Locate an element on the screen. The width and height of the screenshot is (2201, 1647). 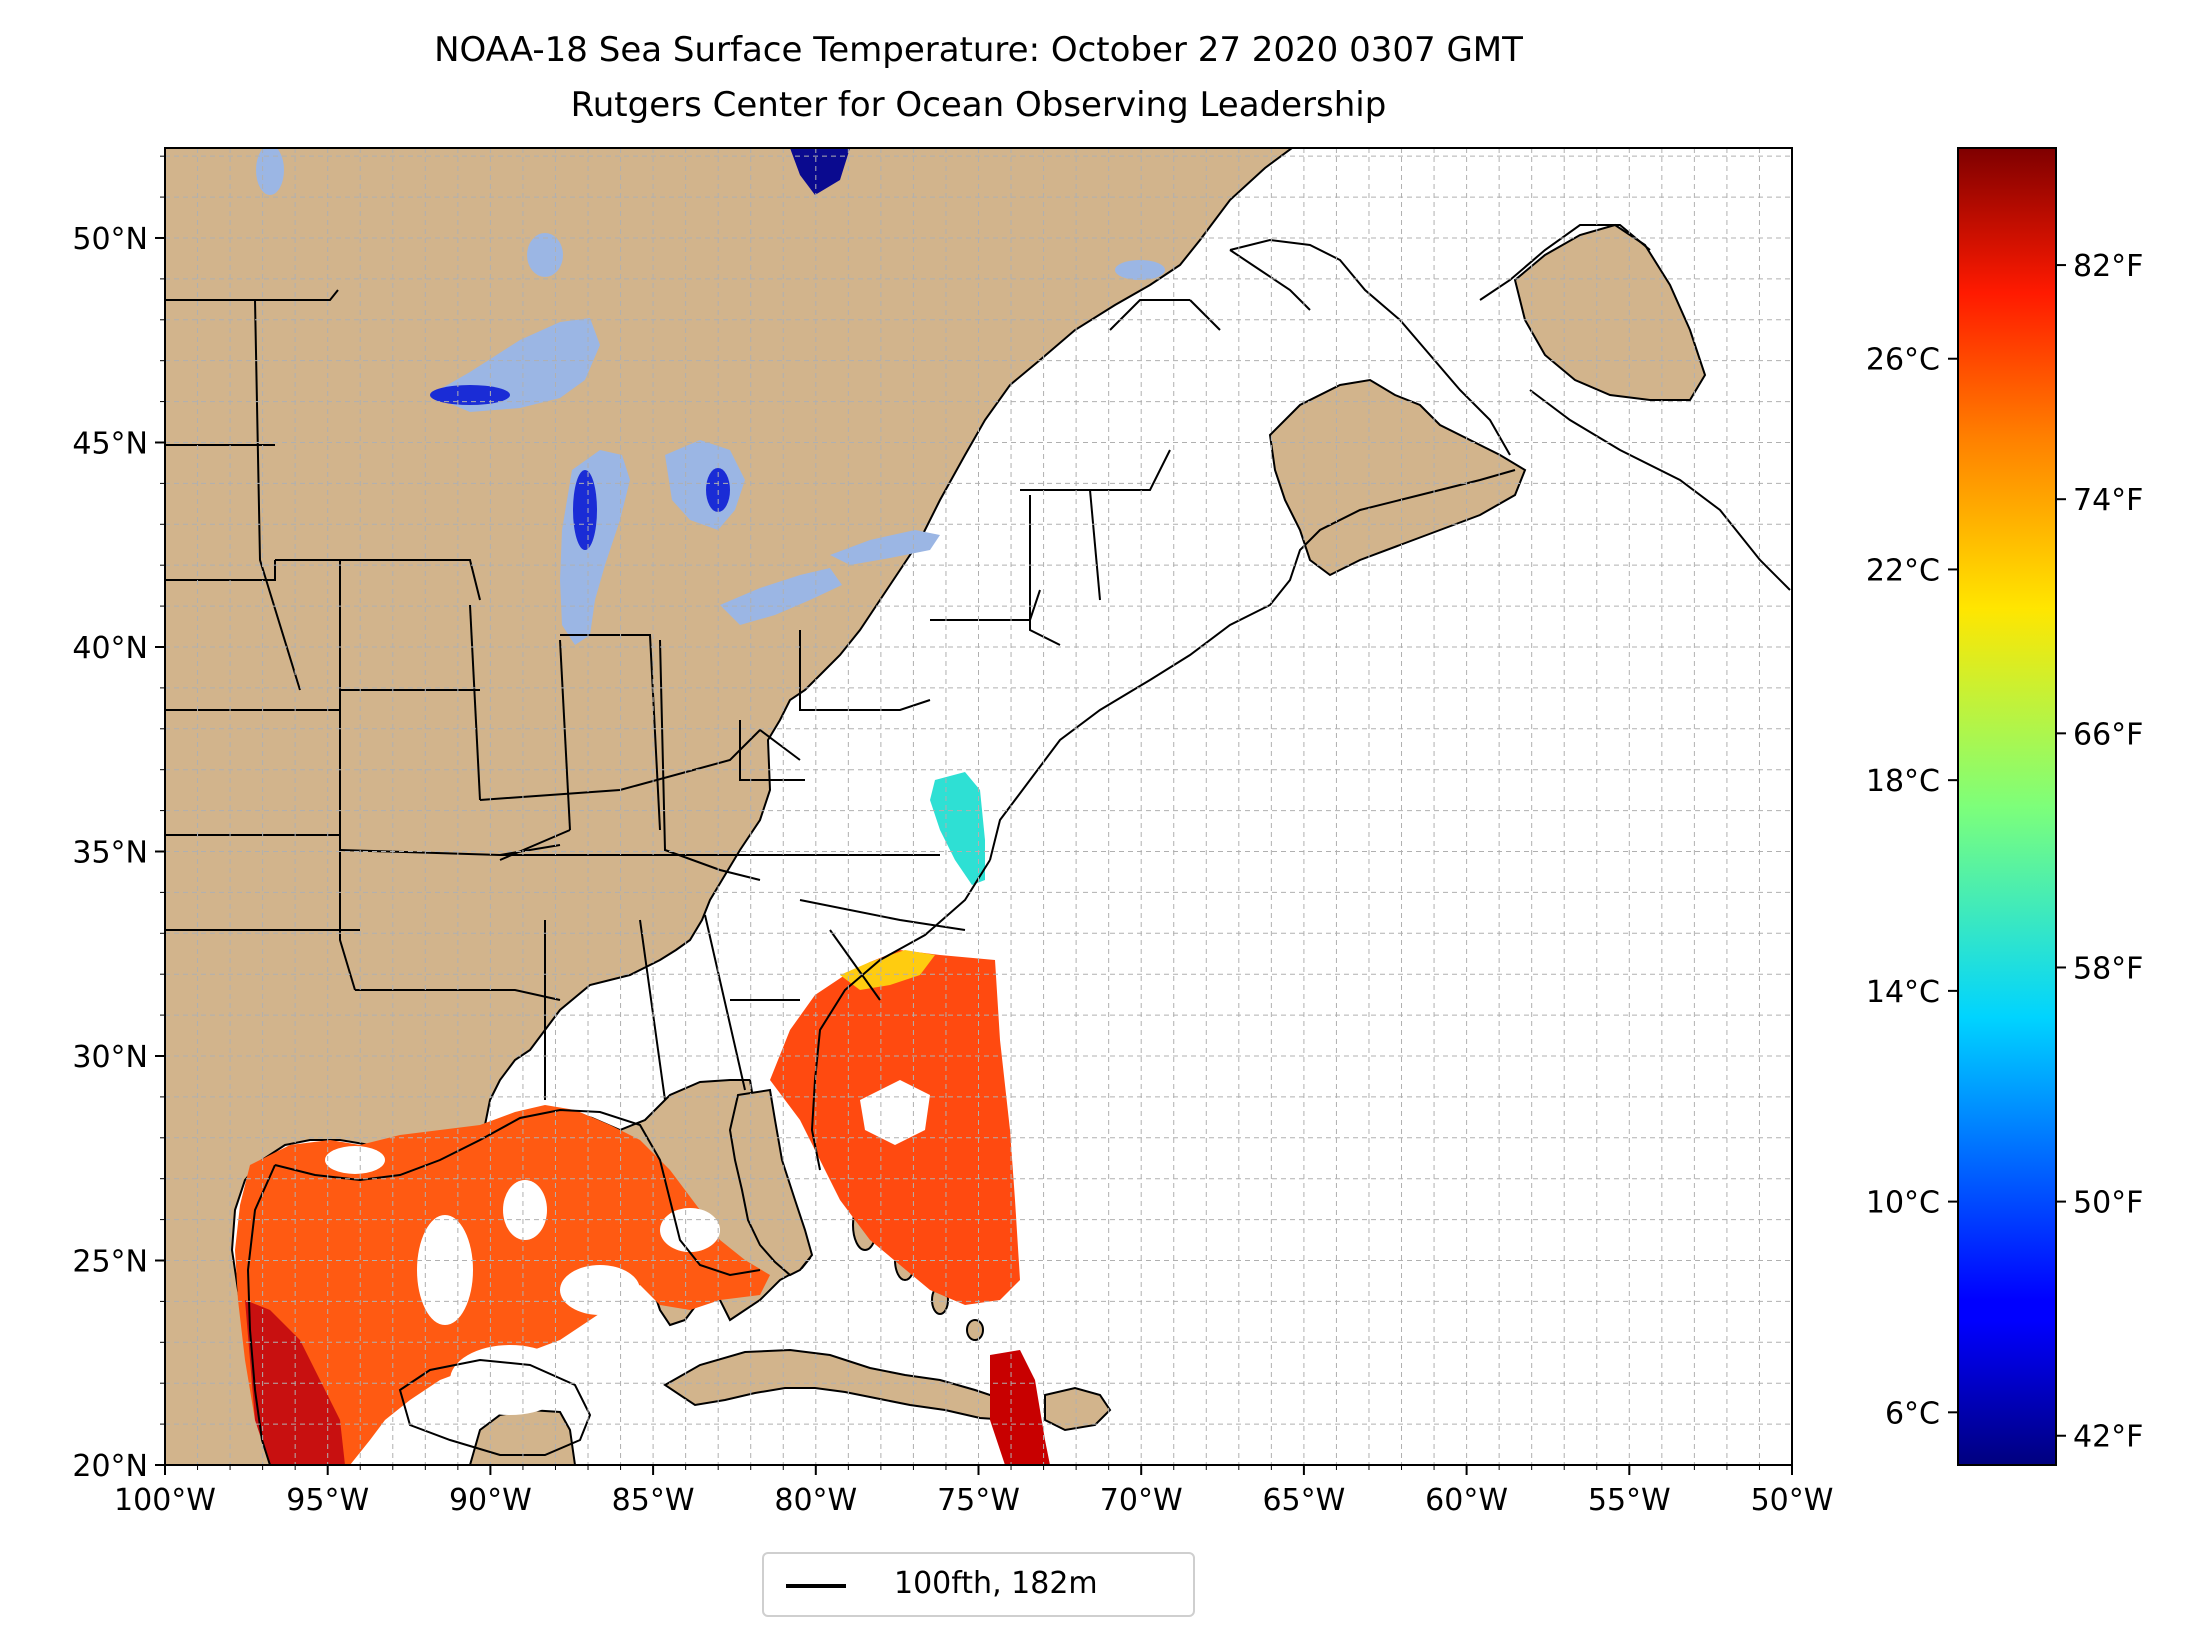
celsius-tick-label: 26°C is located at coordinates (1903, 360).